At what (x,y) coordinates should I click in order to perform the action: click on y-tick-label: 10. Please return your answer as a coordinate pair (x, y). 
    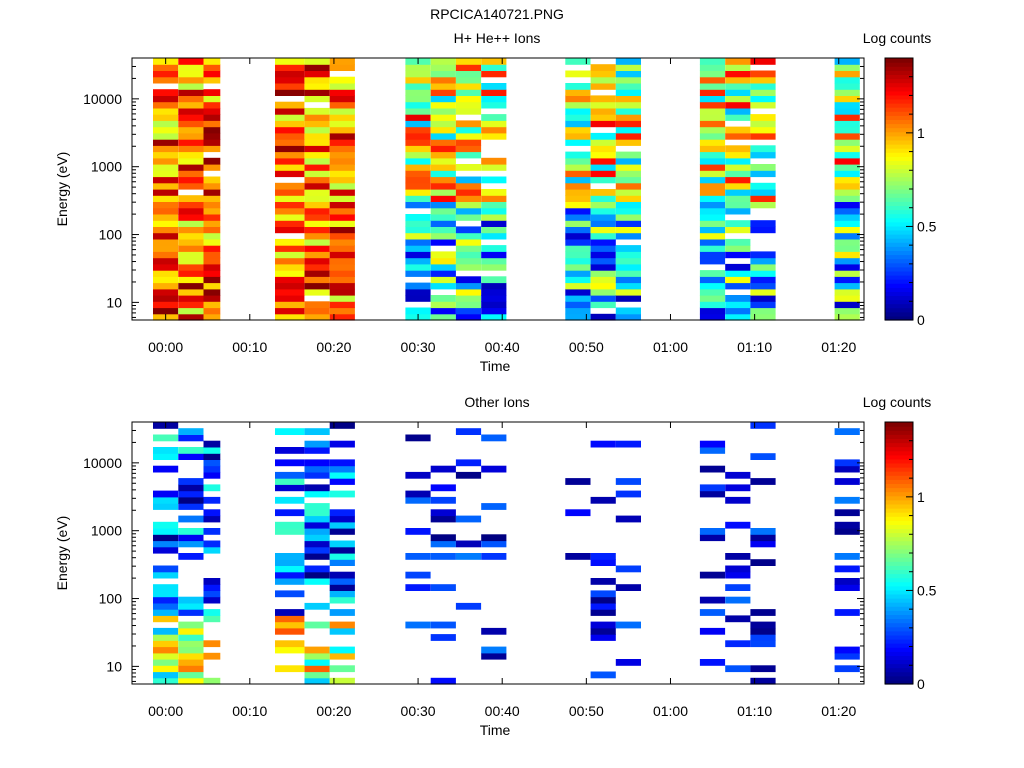
    Looking at the image, I should click on (114, 302).